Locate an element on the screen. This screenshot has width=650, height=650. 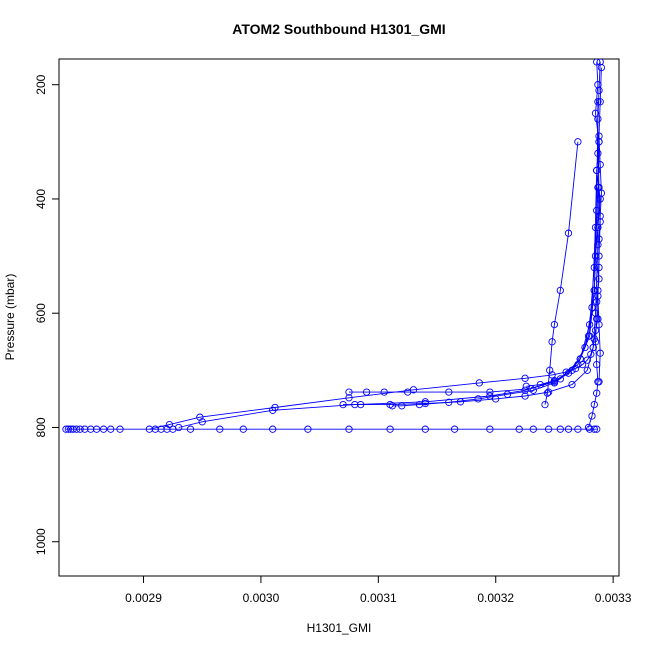
y-tick-label: 200 is located at coordinates (41, 84).